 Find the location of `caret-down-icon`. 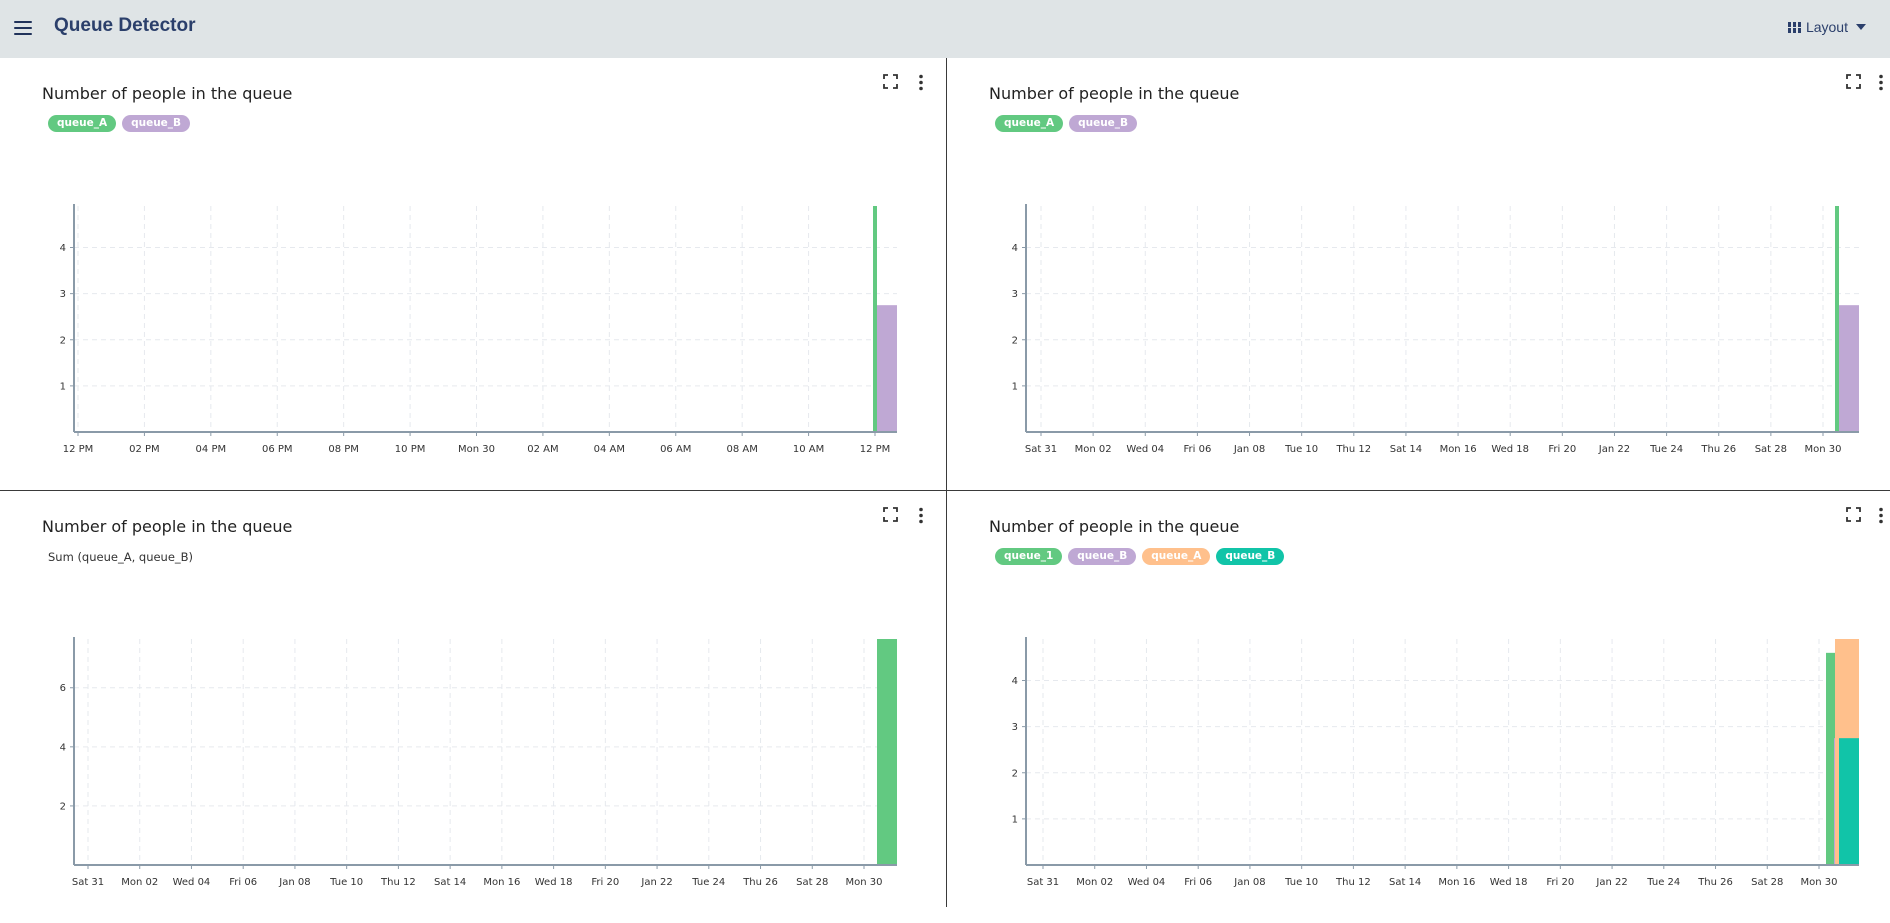

caret-down-icon is located at coordinates (1861, 27).